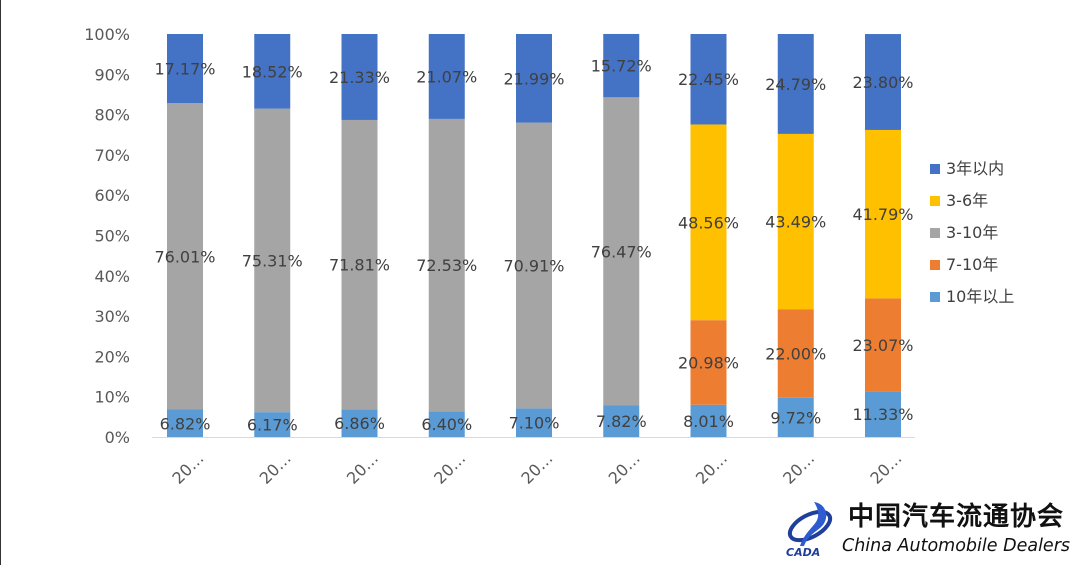  Describe the element at coordinates (975, 168) in the screenshot. I see `legend-label: 3年以内` at that location.